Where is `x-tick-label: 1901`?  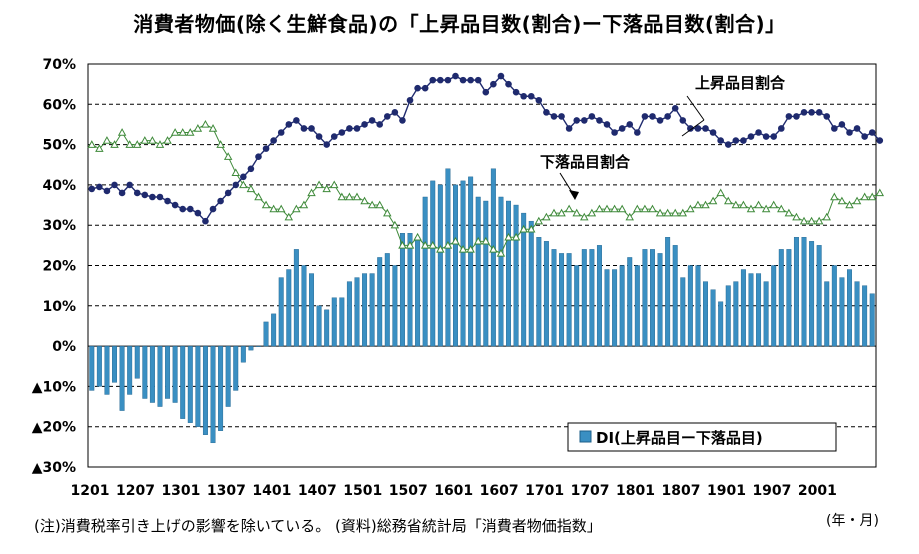 x-tick-label: 1901 is located at coordinates (726, 491).